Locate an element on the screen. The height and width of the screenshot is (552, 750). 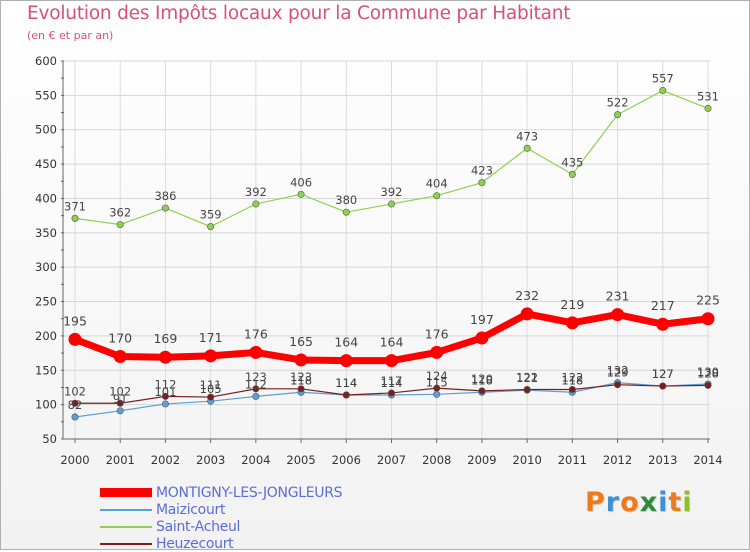
legend-entry: Heuzecourt is located at coordinates (221, 543).